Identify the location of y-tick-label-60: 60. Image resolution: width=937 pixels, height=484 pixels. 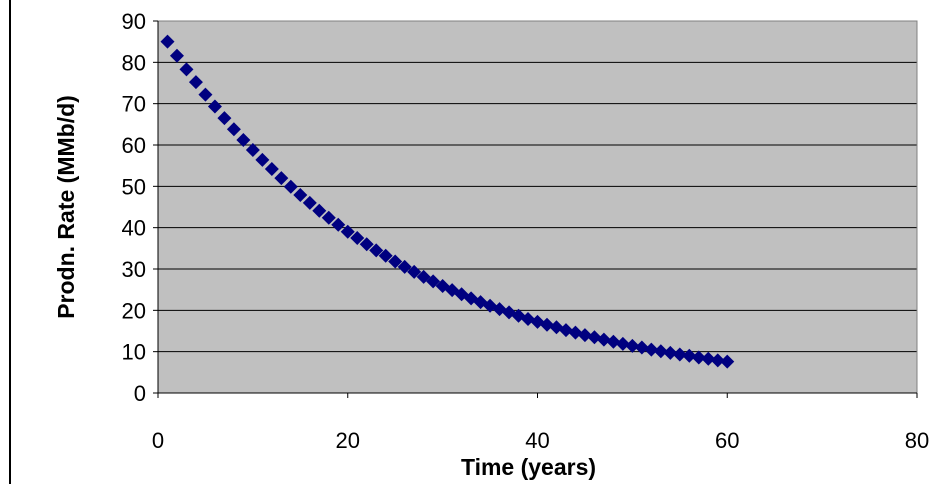
(134, 145).